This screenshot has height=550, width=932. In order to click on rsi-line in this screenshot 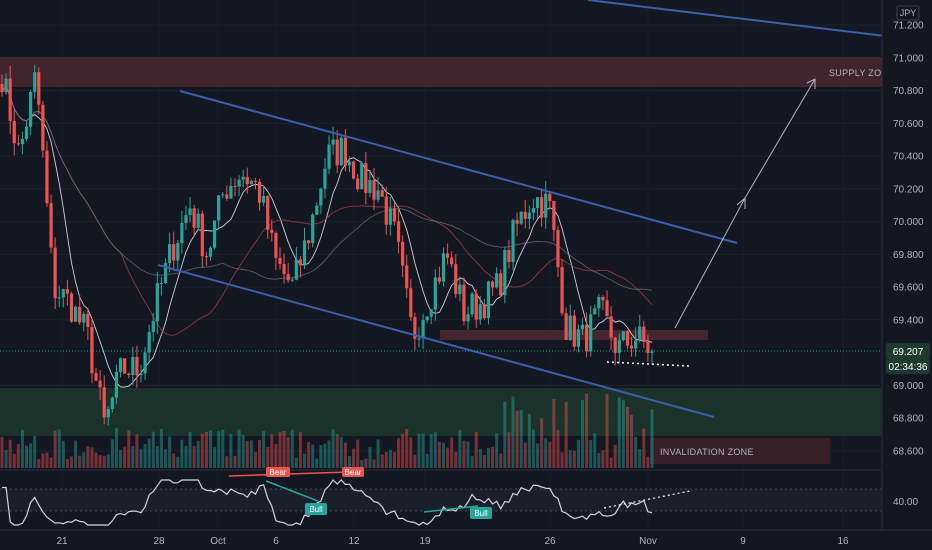, I will do `click(327, 502)`.